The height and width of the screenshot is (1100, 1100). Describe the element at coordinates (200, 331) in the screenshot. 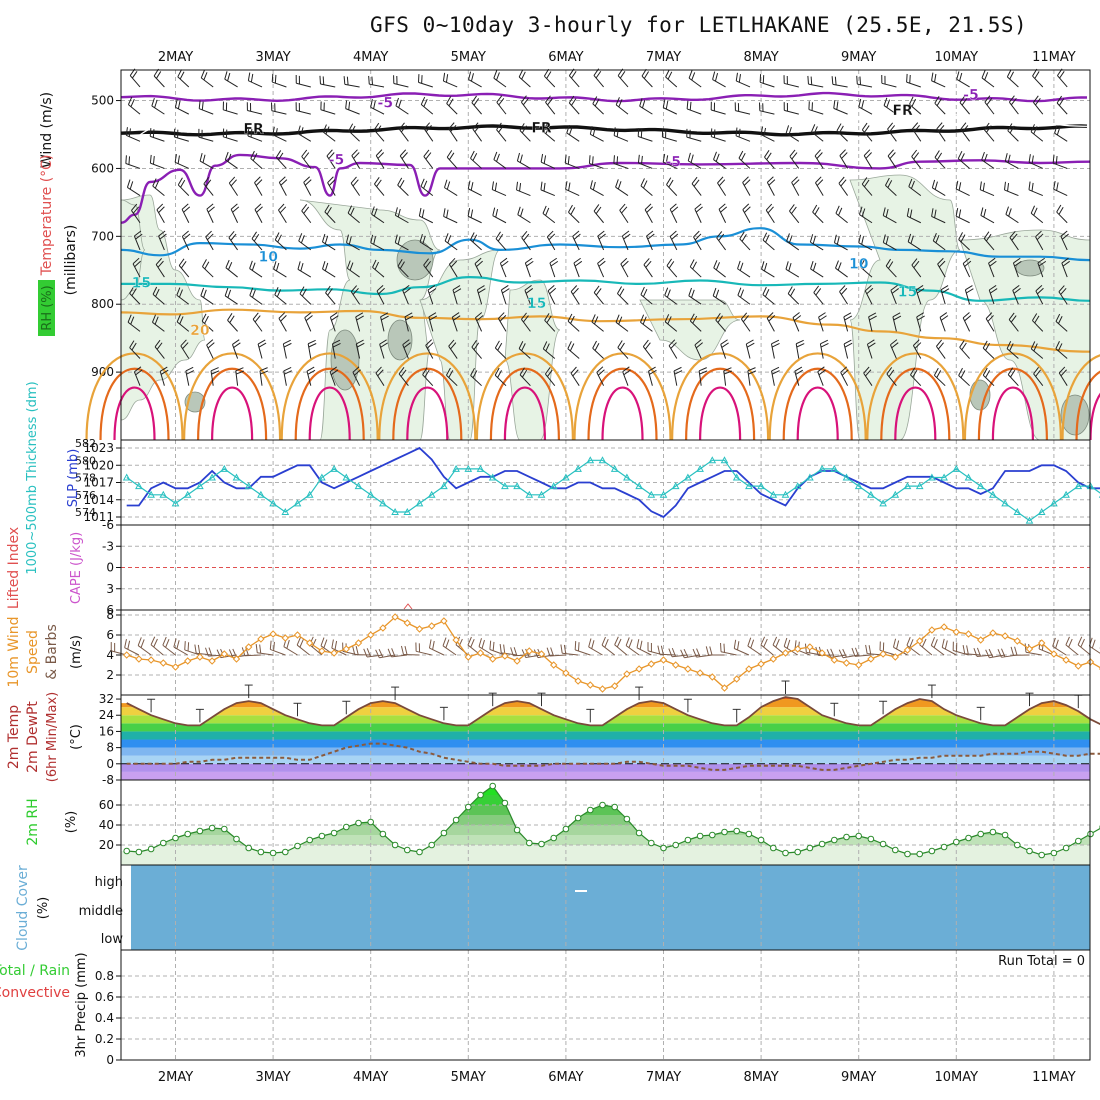

I see `contour-label: 20` at that location.